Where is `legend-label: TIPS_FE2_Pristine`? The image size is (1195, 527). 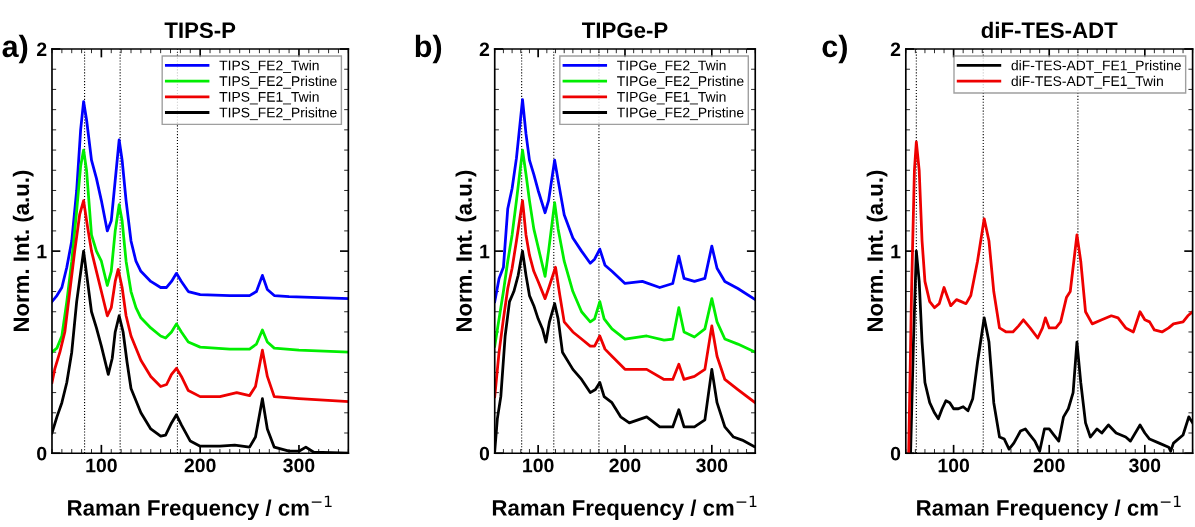
legend-label: TIPS_FE2_Pristine is located at coordinates (278, 82).